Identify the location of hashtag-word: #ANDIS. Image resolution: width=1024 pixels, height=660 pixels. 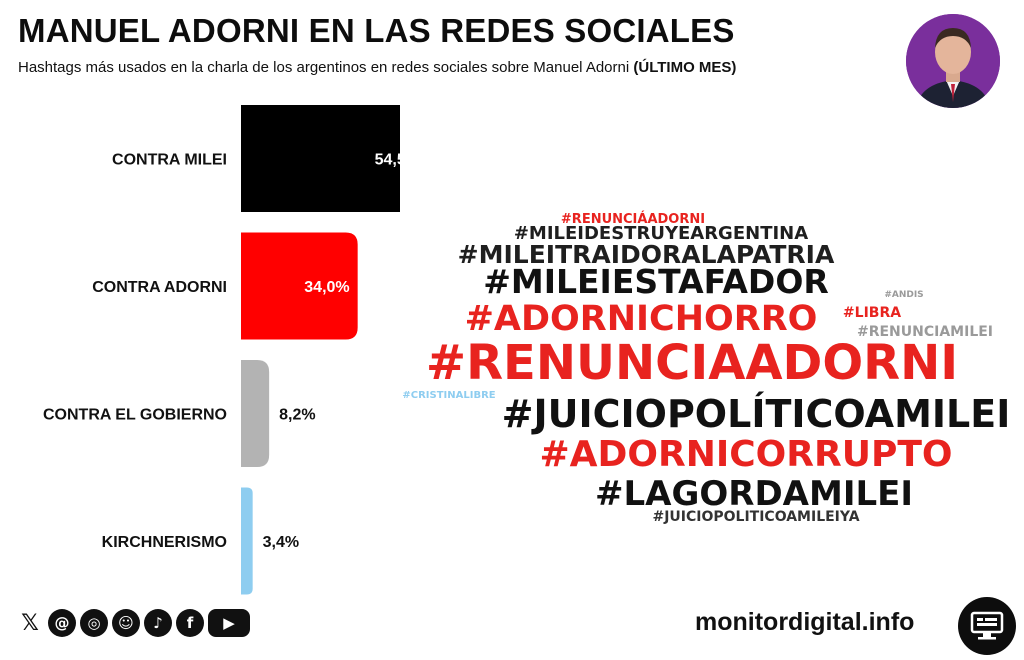
(904, 295).